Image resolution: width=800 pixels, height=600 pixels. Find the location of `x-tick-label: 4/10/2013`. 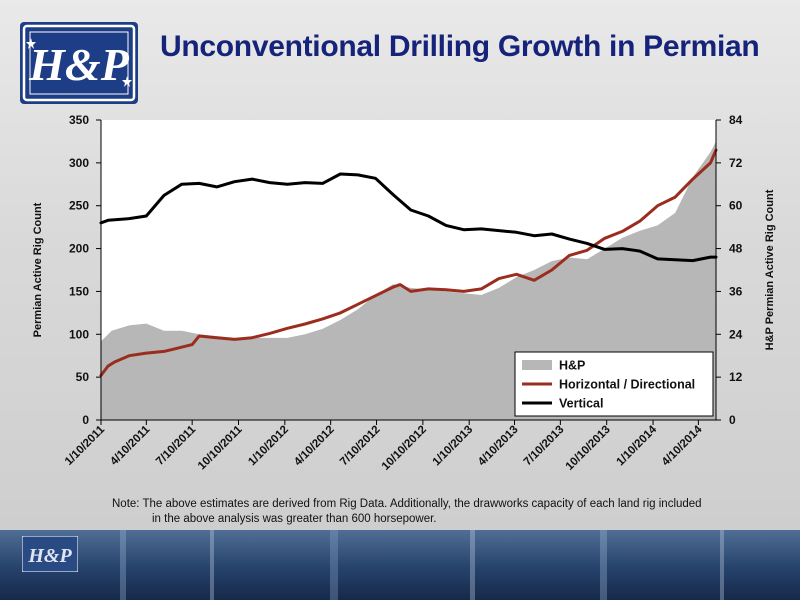

x-tick-label: 4/10/2013 is located at coordinates (498, 446).